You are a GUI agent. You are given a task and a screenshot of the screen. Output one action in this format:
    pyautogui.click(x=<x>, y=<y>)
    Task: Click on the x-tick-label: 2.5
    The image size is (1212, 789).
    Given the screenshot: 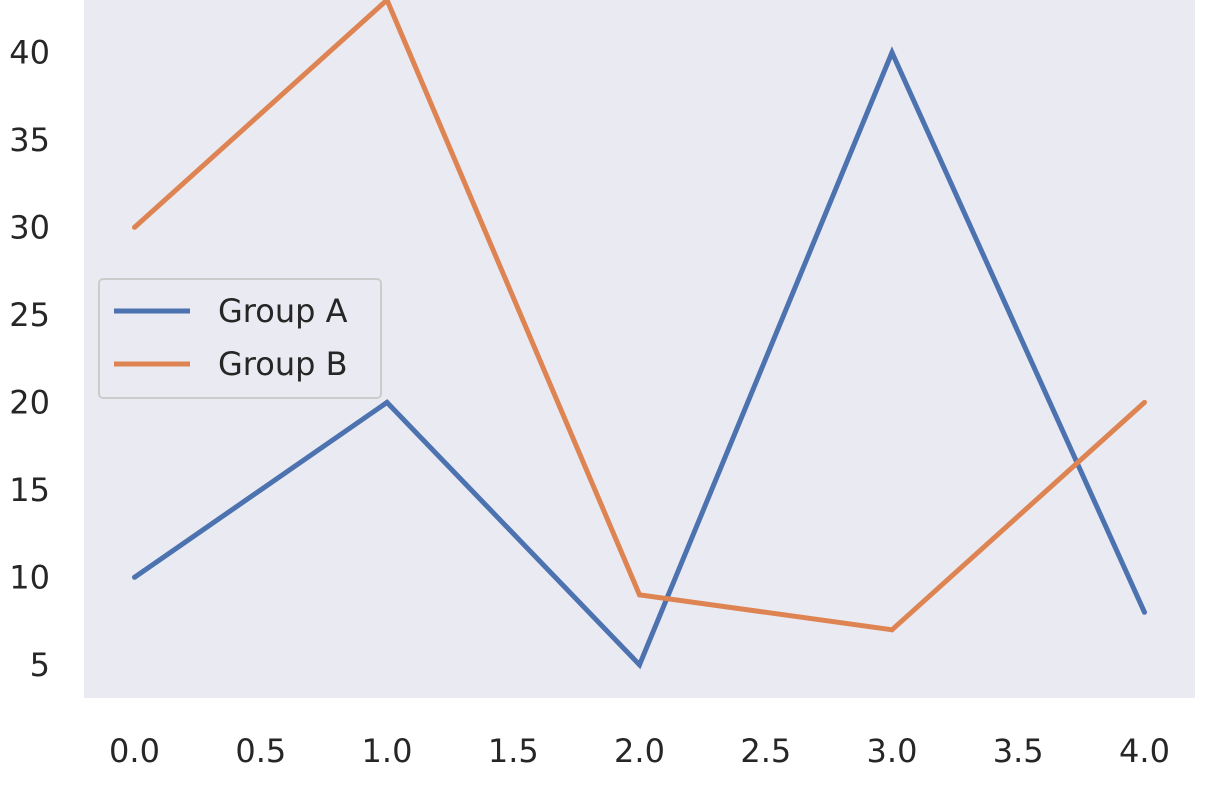 What is the action you would take?
    pyautogui.click(x=765, y=751)
    